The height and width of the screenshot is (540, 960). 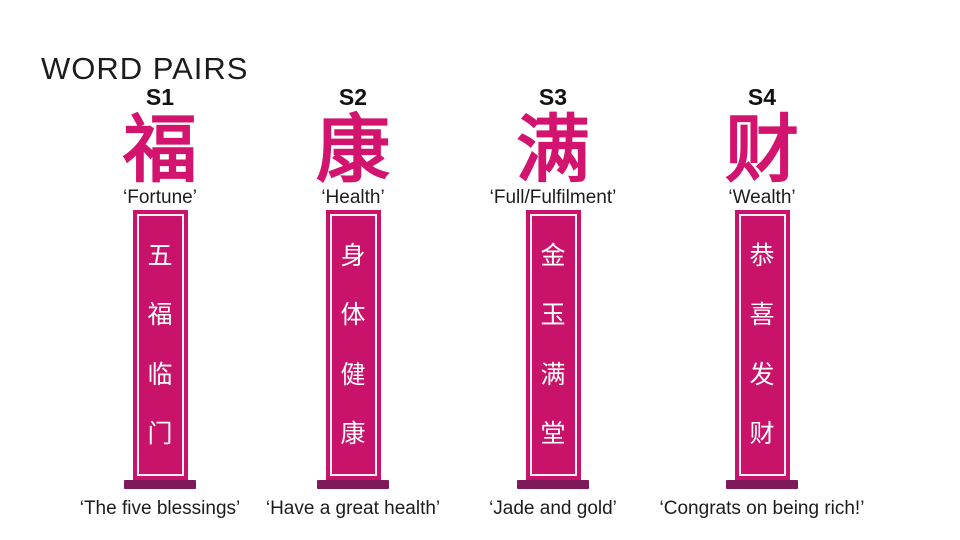 What do you see at coordinates (353, 508) in the screenshot?
I see `caption-text-s2: ‘Have a great health’` at bounding box center [353, 508].